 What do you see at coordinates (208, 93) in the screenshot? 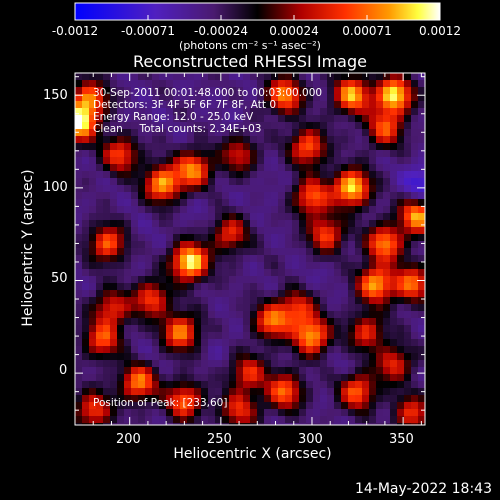
I see `info-time: 30-Sep-2011 00:01:48.000 to 00:03:00.000` at bounding box center [208, 93].